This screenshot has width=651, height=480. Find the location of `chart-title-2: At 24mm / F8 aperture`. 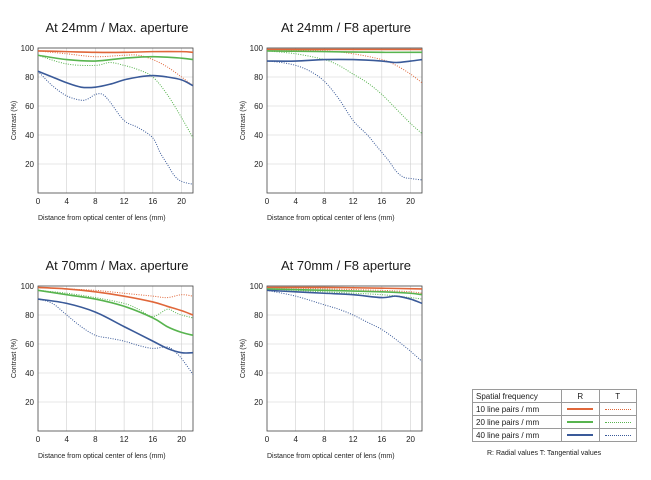

chart-title-2: At 24mm / F8 aperture is located at coordinates (346, 27).